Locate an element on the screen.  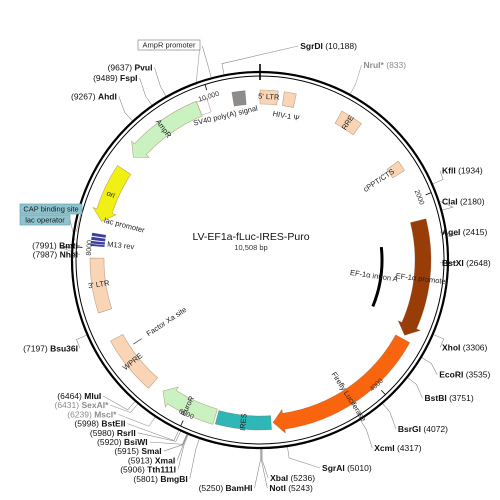
wpre-feature is located at coordinates (134, 361).